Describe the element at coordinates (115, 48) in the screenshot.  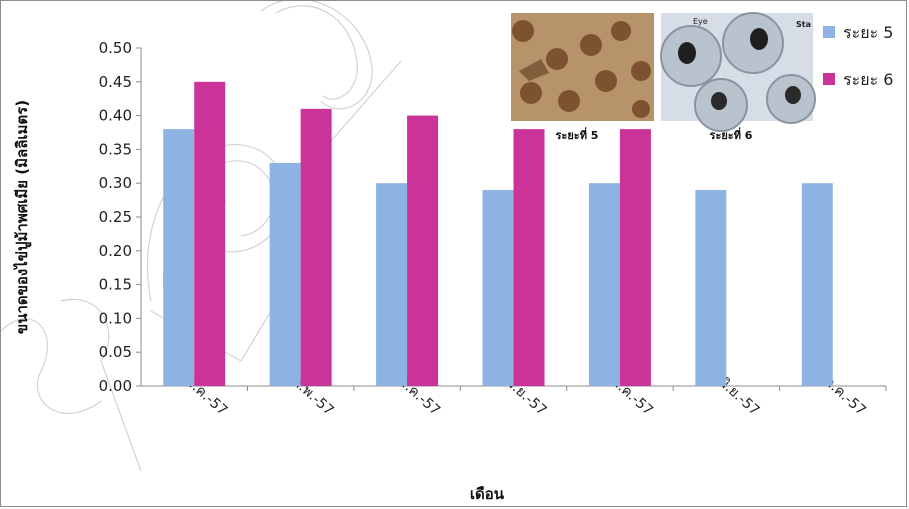
I see `y-tick-label: 0.50` at that location.